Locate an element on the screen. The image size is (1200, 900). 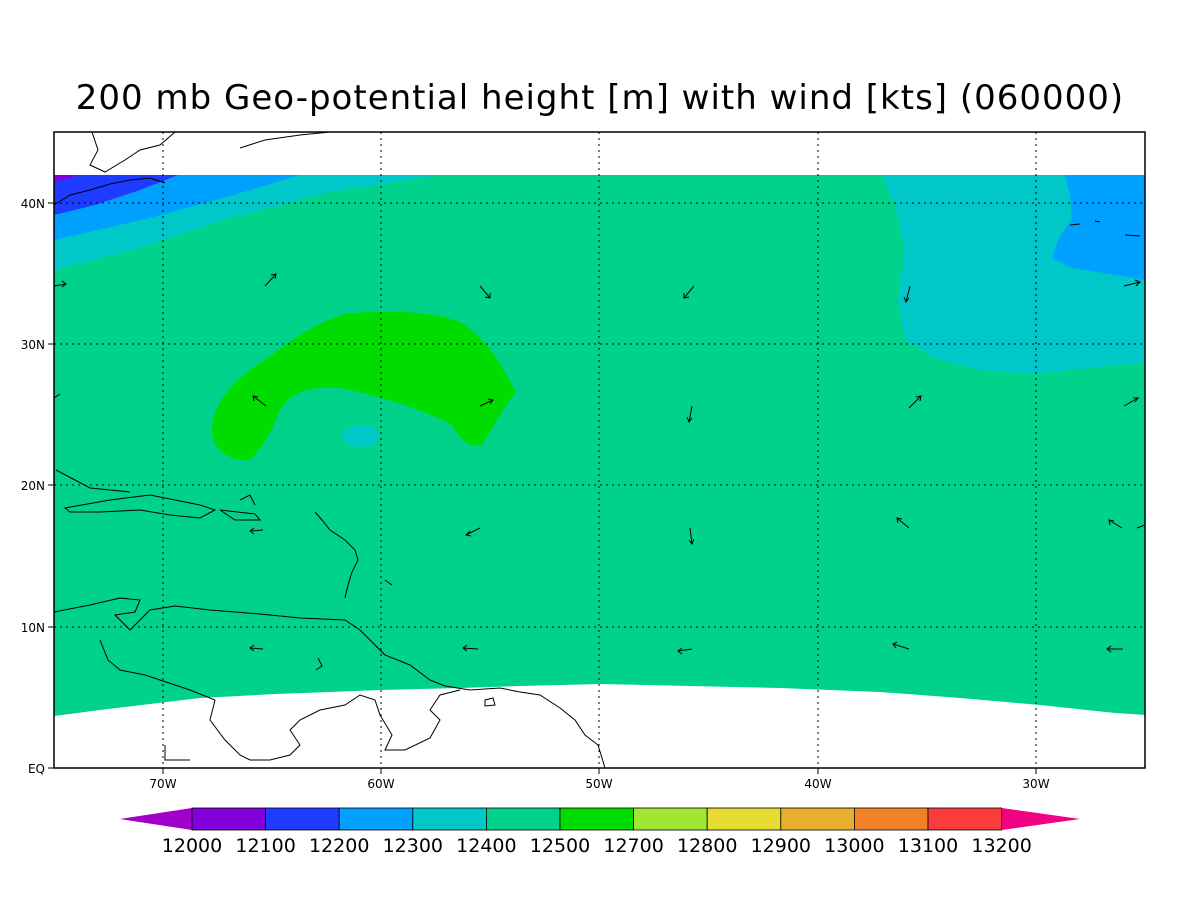
lat-label: 30N is located at coordinates (33, 345).